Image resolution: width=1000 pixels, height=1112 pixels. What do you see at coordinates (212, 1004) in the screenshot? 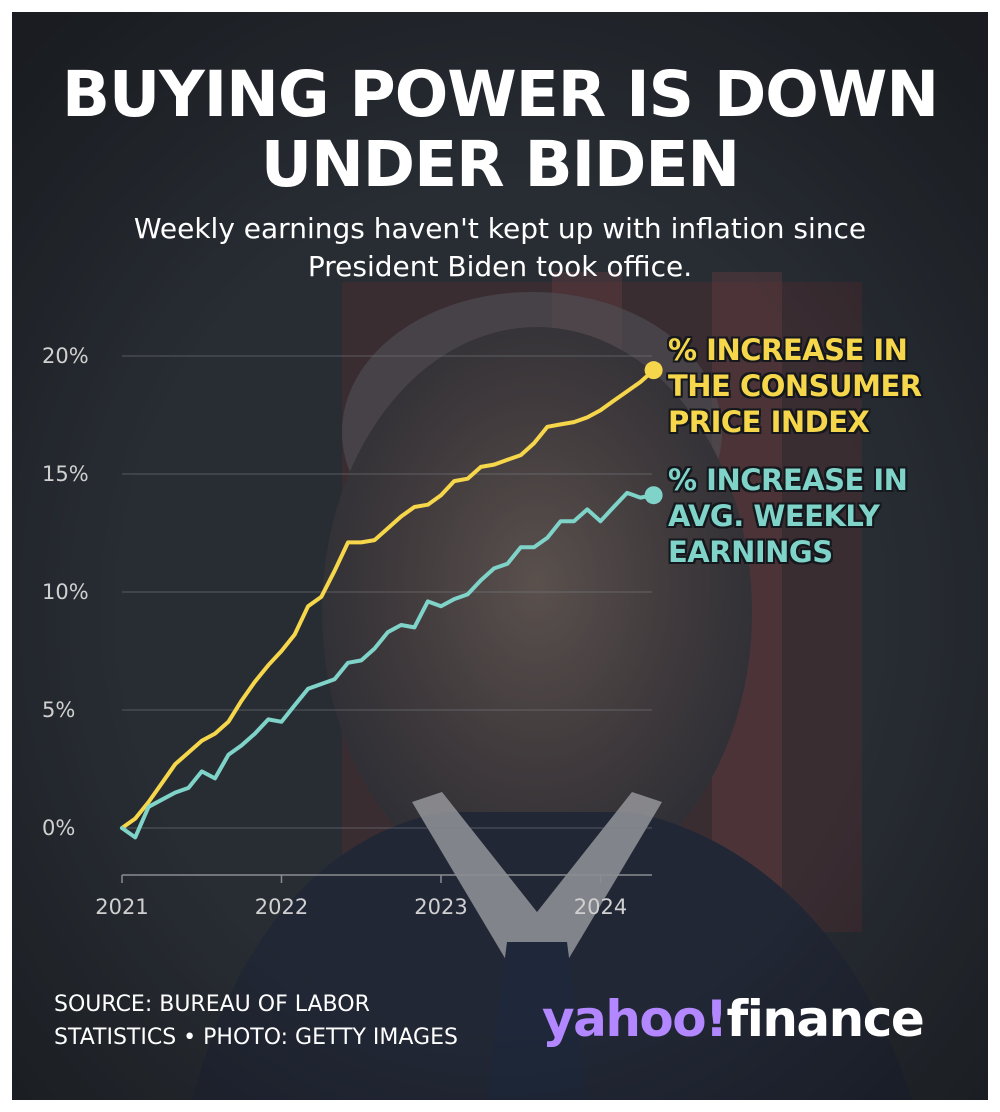
I see `source-line: SOURCE: BUREAU OF LABOR` at bounding box center [212, 1004].